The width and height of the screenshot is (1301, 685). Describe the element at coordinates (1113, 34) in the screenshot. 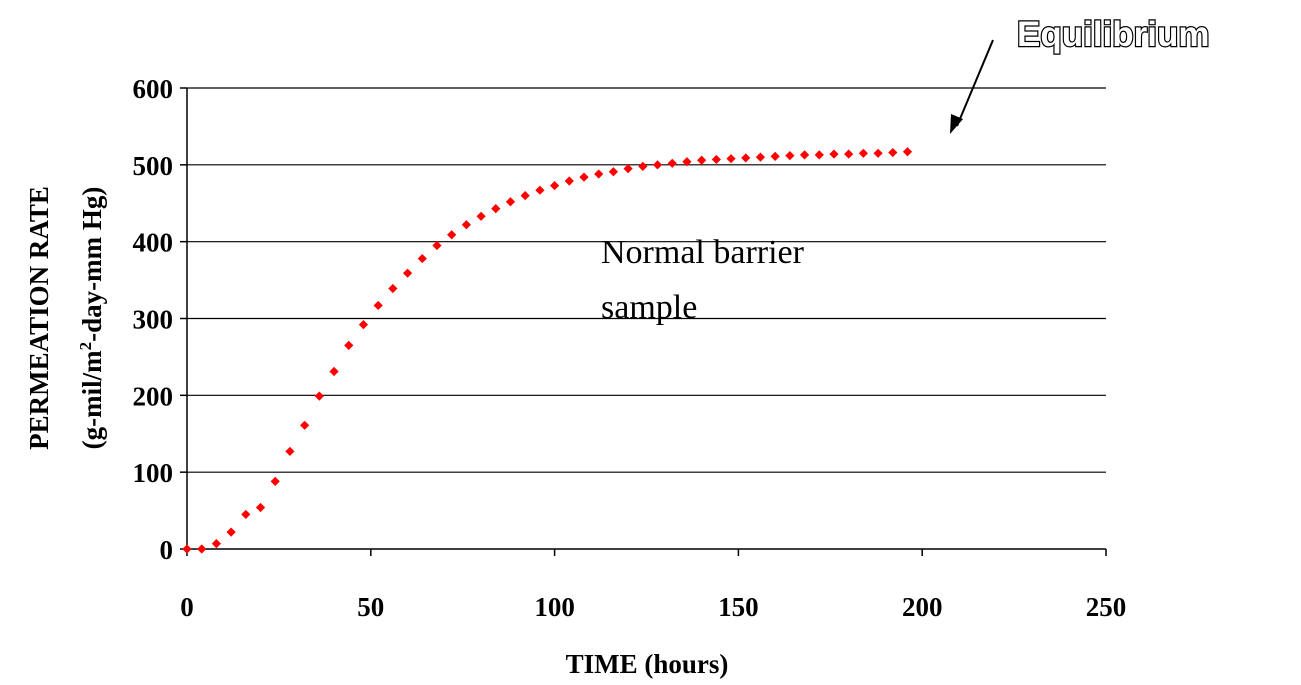

I see `equilibrium-callout: Equilibrium` at that location.